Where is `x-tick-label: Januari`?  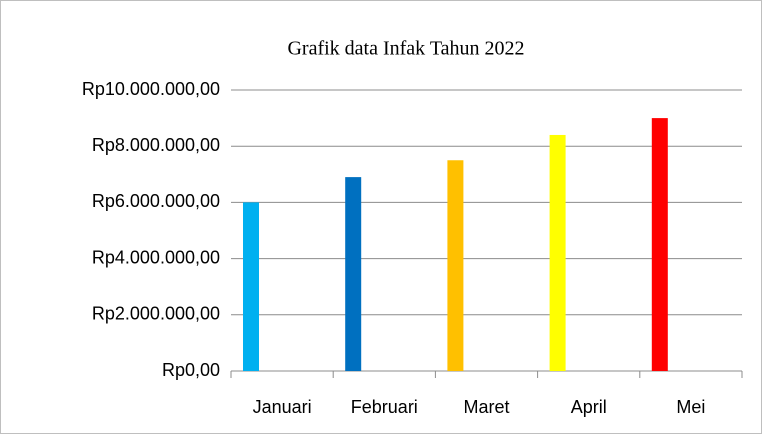 x-tick-label: Januari is located at coordinates (282, 407).